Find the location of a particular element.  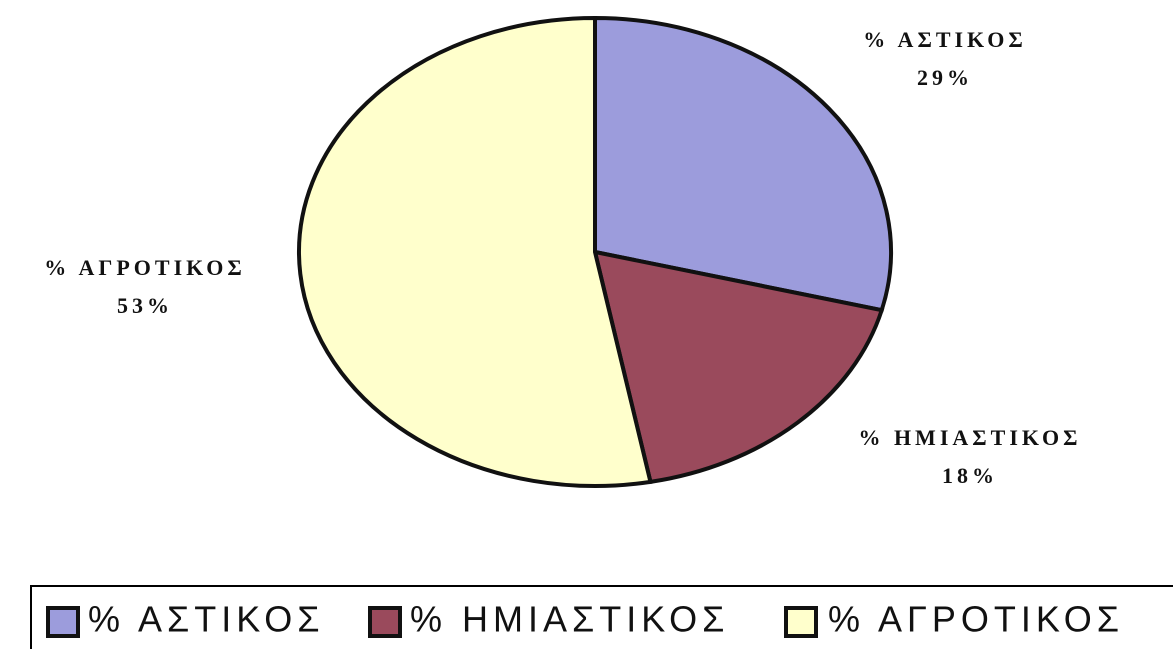

slice-label-name: % ΗΜΙΑΣΤΙΚΟΣ is located at coordinates (969, 437).